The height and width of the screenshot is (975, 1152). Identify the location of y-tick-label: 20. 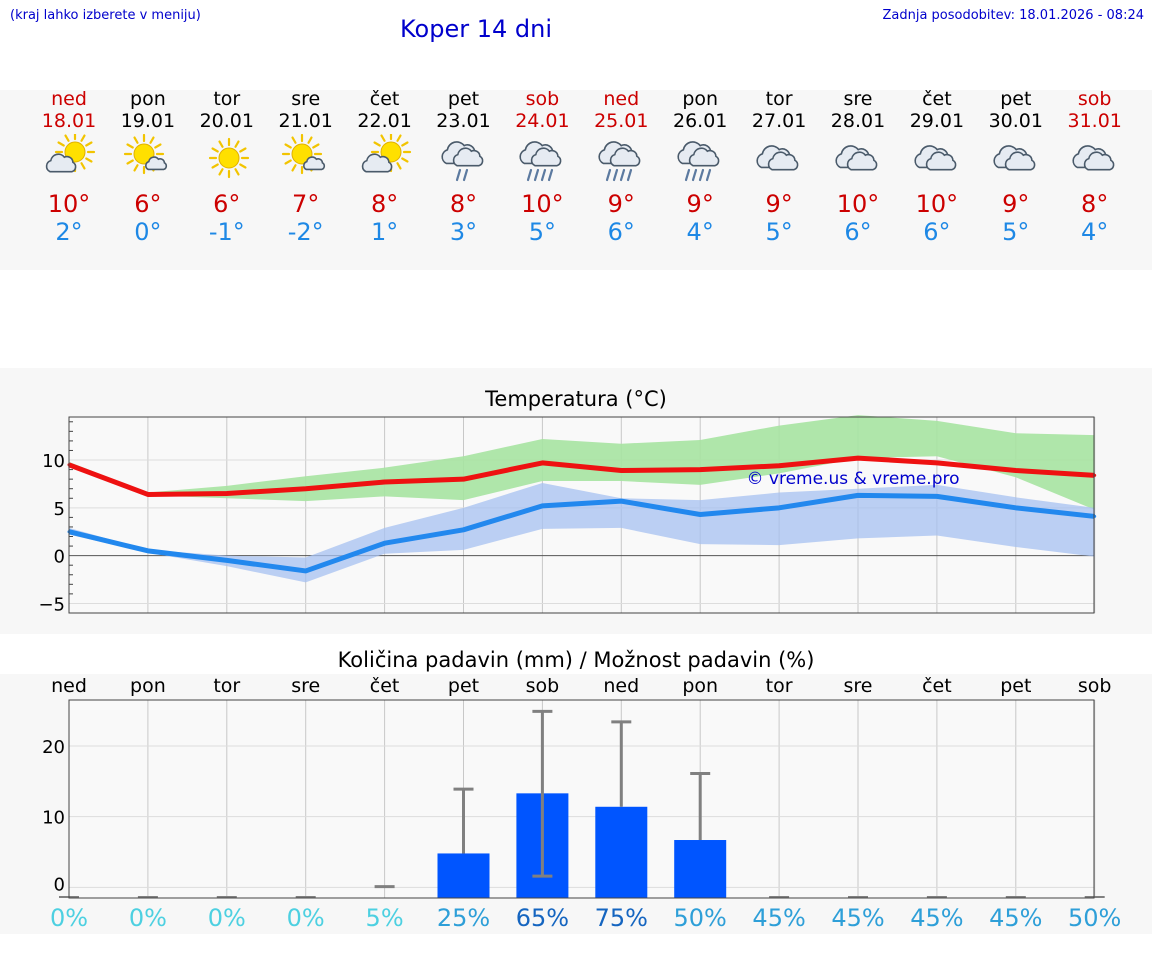
(53, 747).